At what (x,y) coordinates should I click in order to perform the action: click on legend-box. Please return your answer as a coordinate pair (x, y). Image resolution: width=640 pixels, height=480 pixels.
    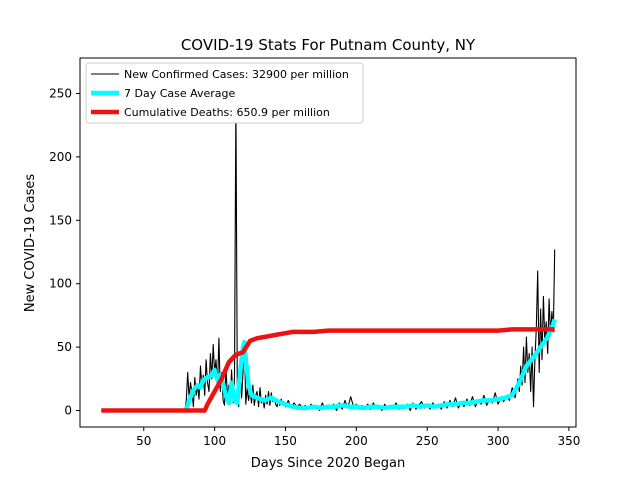
    Looking at the image, I should click on (224, 93).